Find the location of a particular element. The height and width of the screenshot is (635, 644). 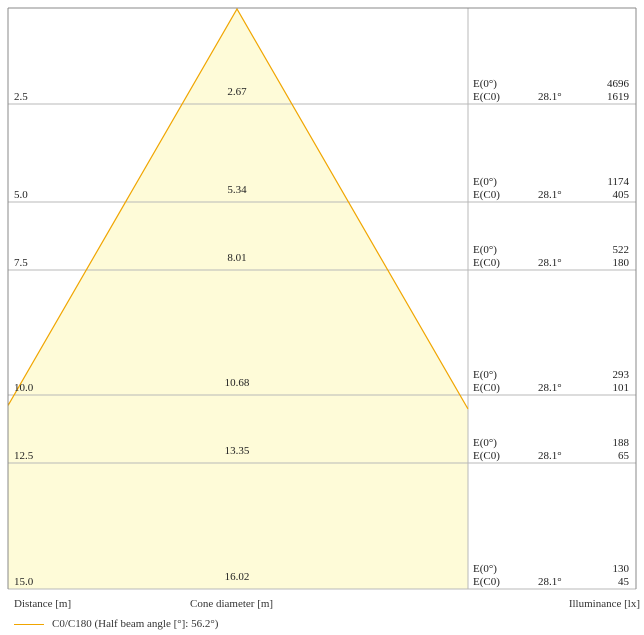

distance-label: 10.0 is located at coordinates (24, 388).